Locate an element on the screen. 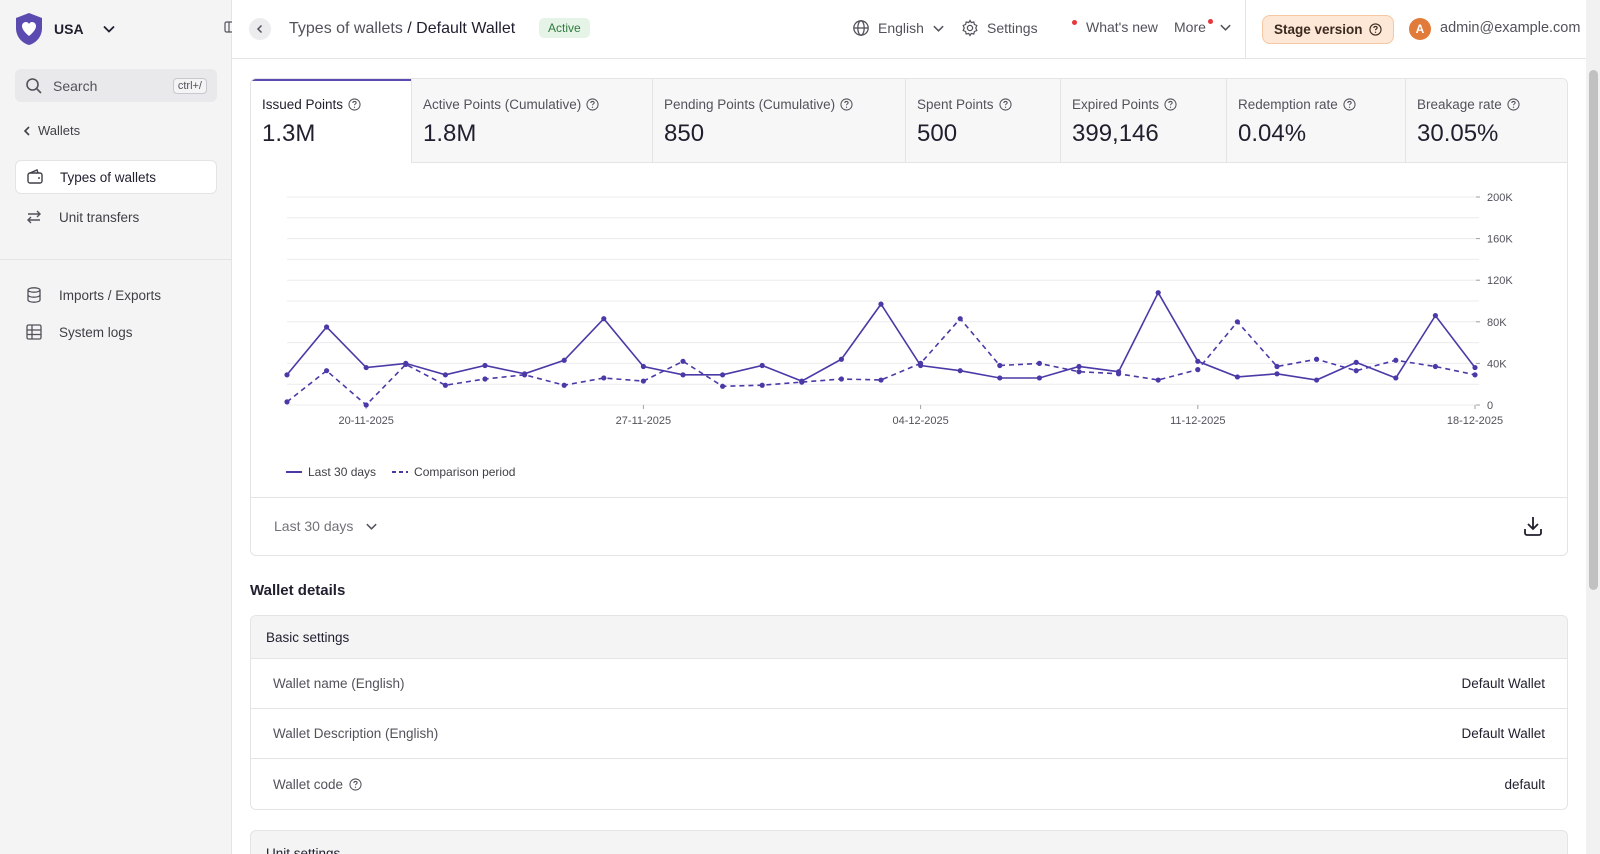  tab-breakage-rate: Breakage rate 30.05% is located at coordinates (1486, 121).